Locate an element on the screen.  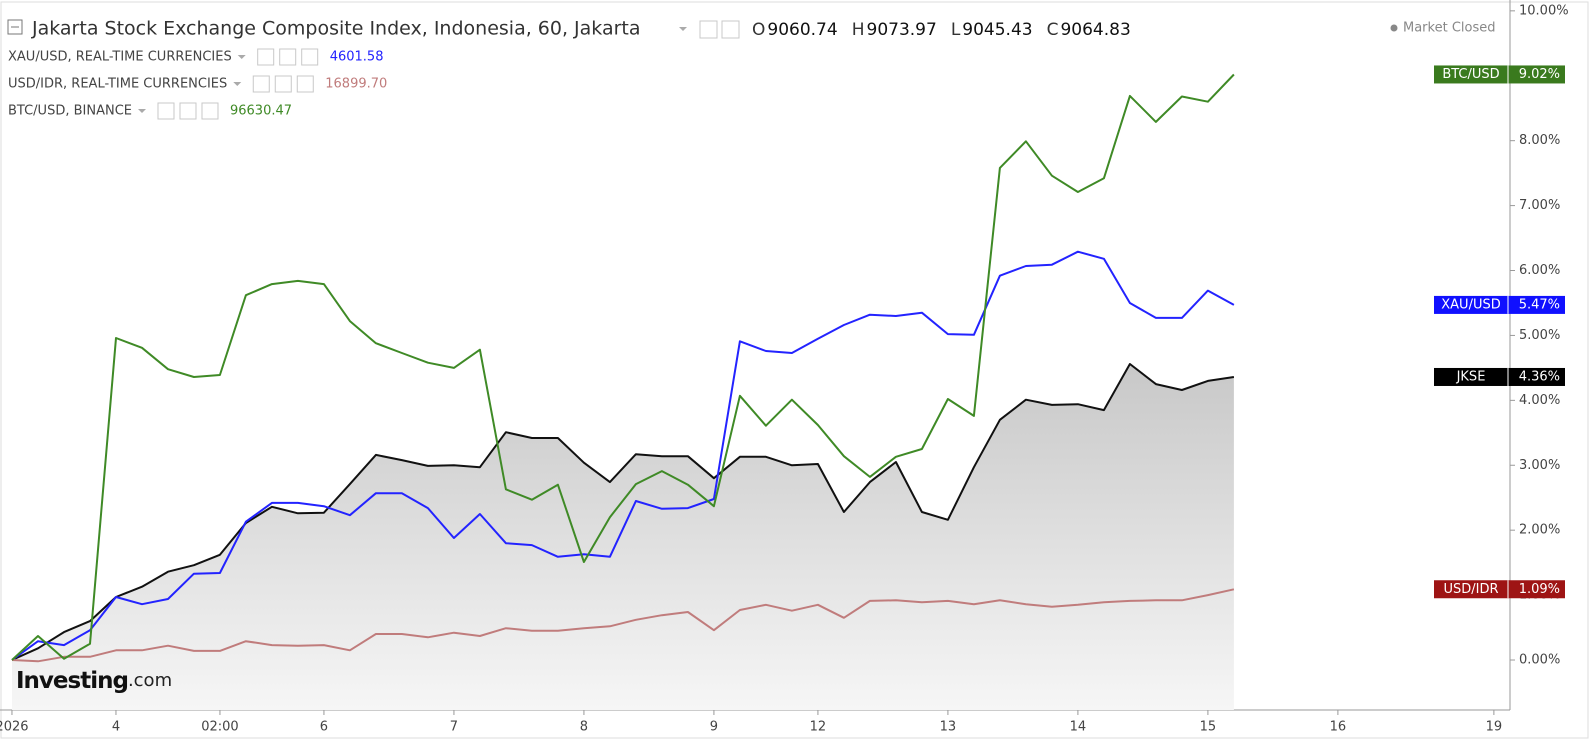
x-tick-label: 02:00 is located at coordinates (219, 727).